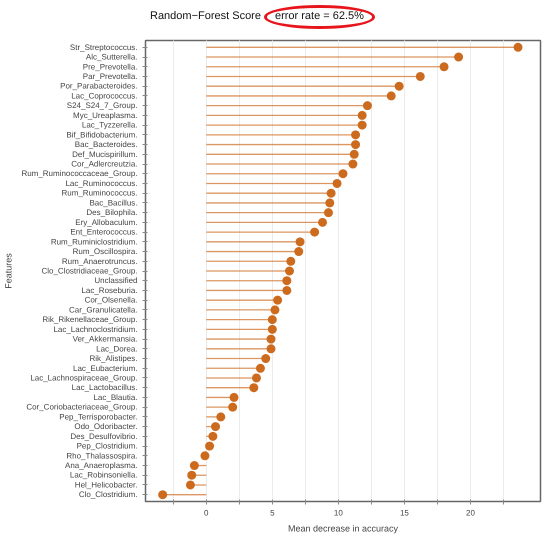  What do you see at coordinates (89, 271) in the screenshot?
I see `y-tick-label: Clo_Clostridiaceae_Group.` at bounding box center [89, 271].